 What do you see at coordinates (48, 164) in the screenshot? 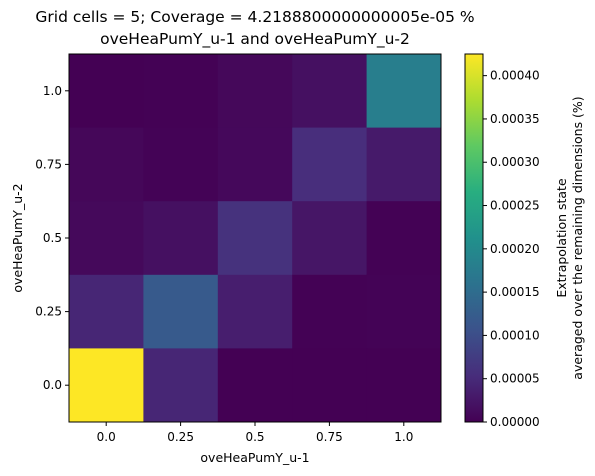
I see `y-tick-label: 0.75` at bounding box center [48, 164].